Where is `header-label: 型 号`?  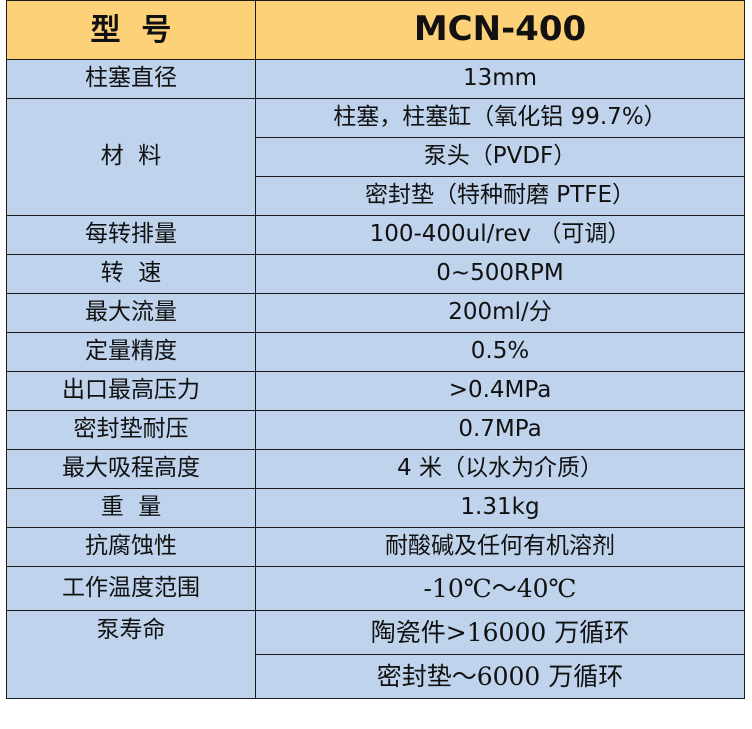 header-label: 型 号 is located at coordinates (131, 30).